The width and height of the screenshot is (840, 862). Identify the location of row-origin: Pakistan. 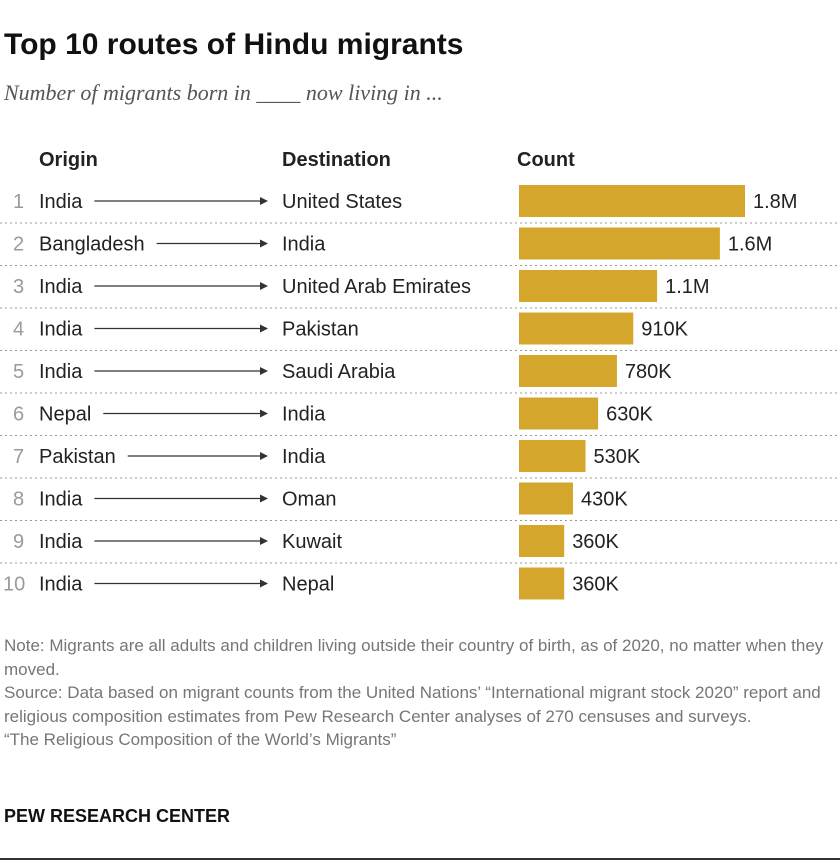
(77, 457).